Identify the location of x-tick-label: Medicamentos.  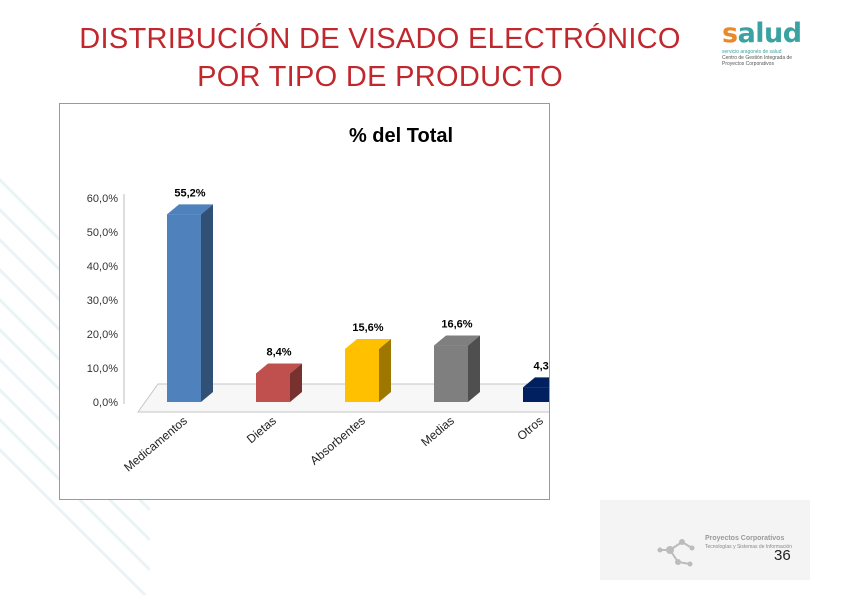
(155, 444).